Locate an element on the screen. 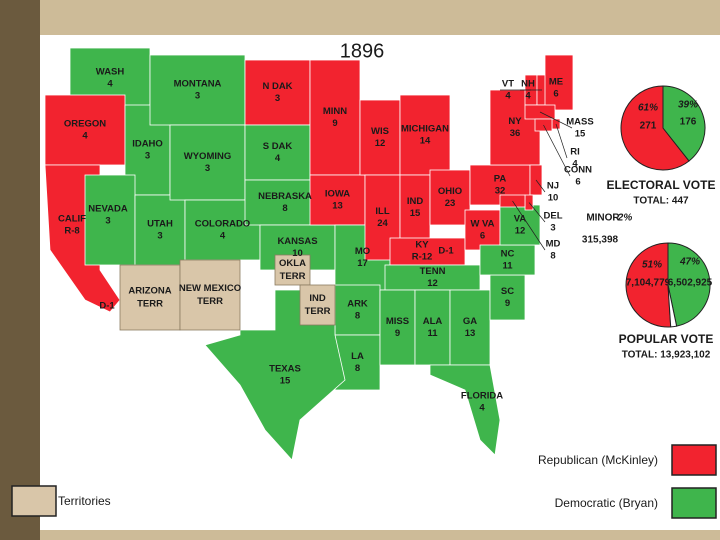 The height and width of the screenshot is (540, 720). state-name: UTAH is located at coordinates (160, 224).